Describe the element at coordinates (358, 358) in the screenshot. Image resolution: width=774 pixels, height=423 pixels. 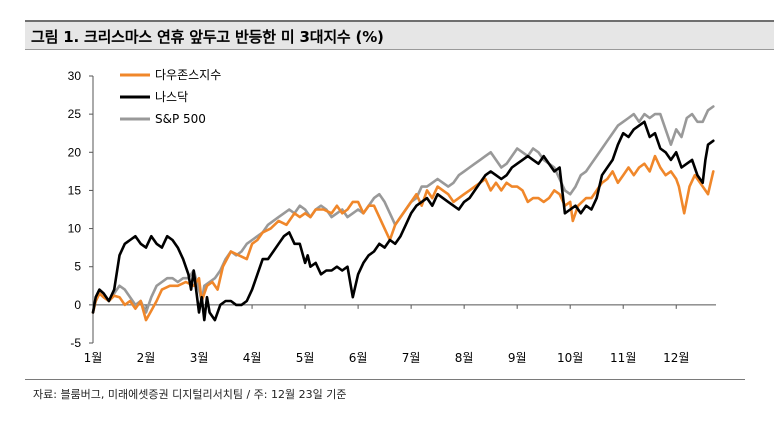
I see `x-tick-label: 6월` at that location.